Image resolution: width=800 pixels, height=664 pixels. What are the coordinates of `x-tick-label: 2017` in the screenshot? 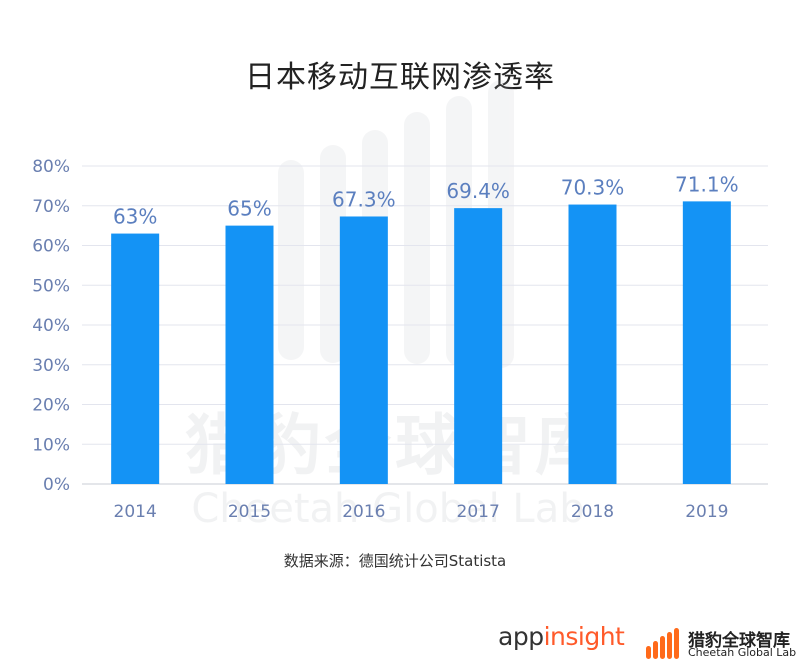 It's located at (478, 512).